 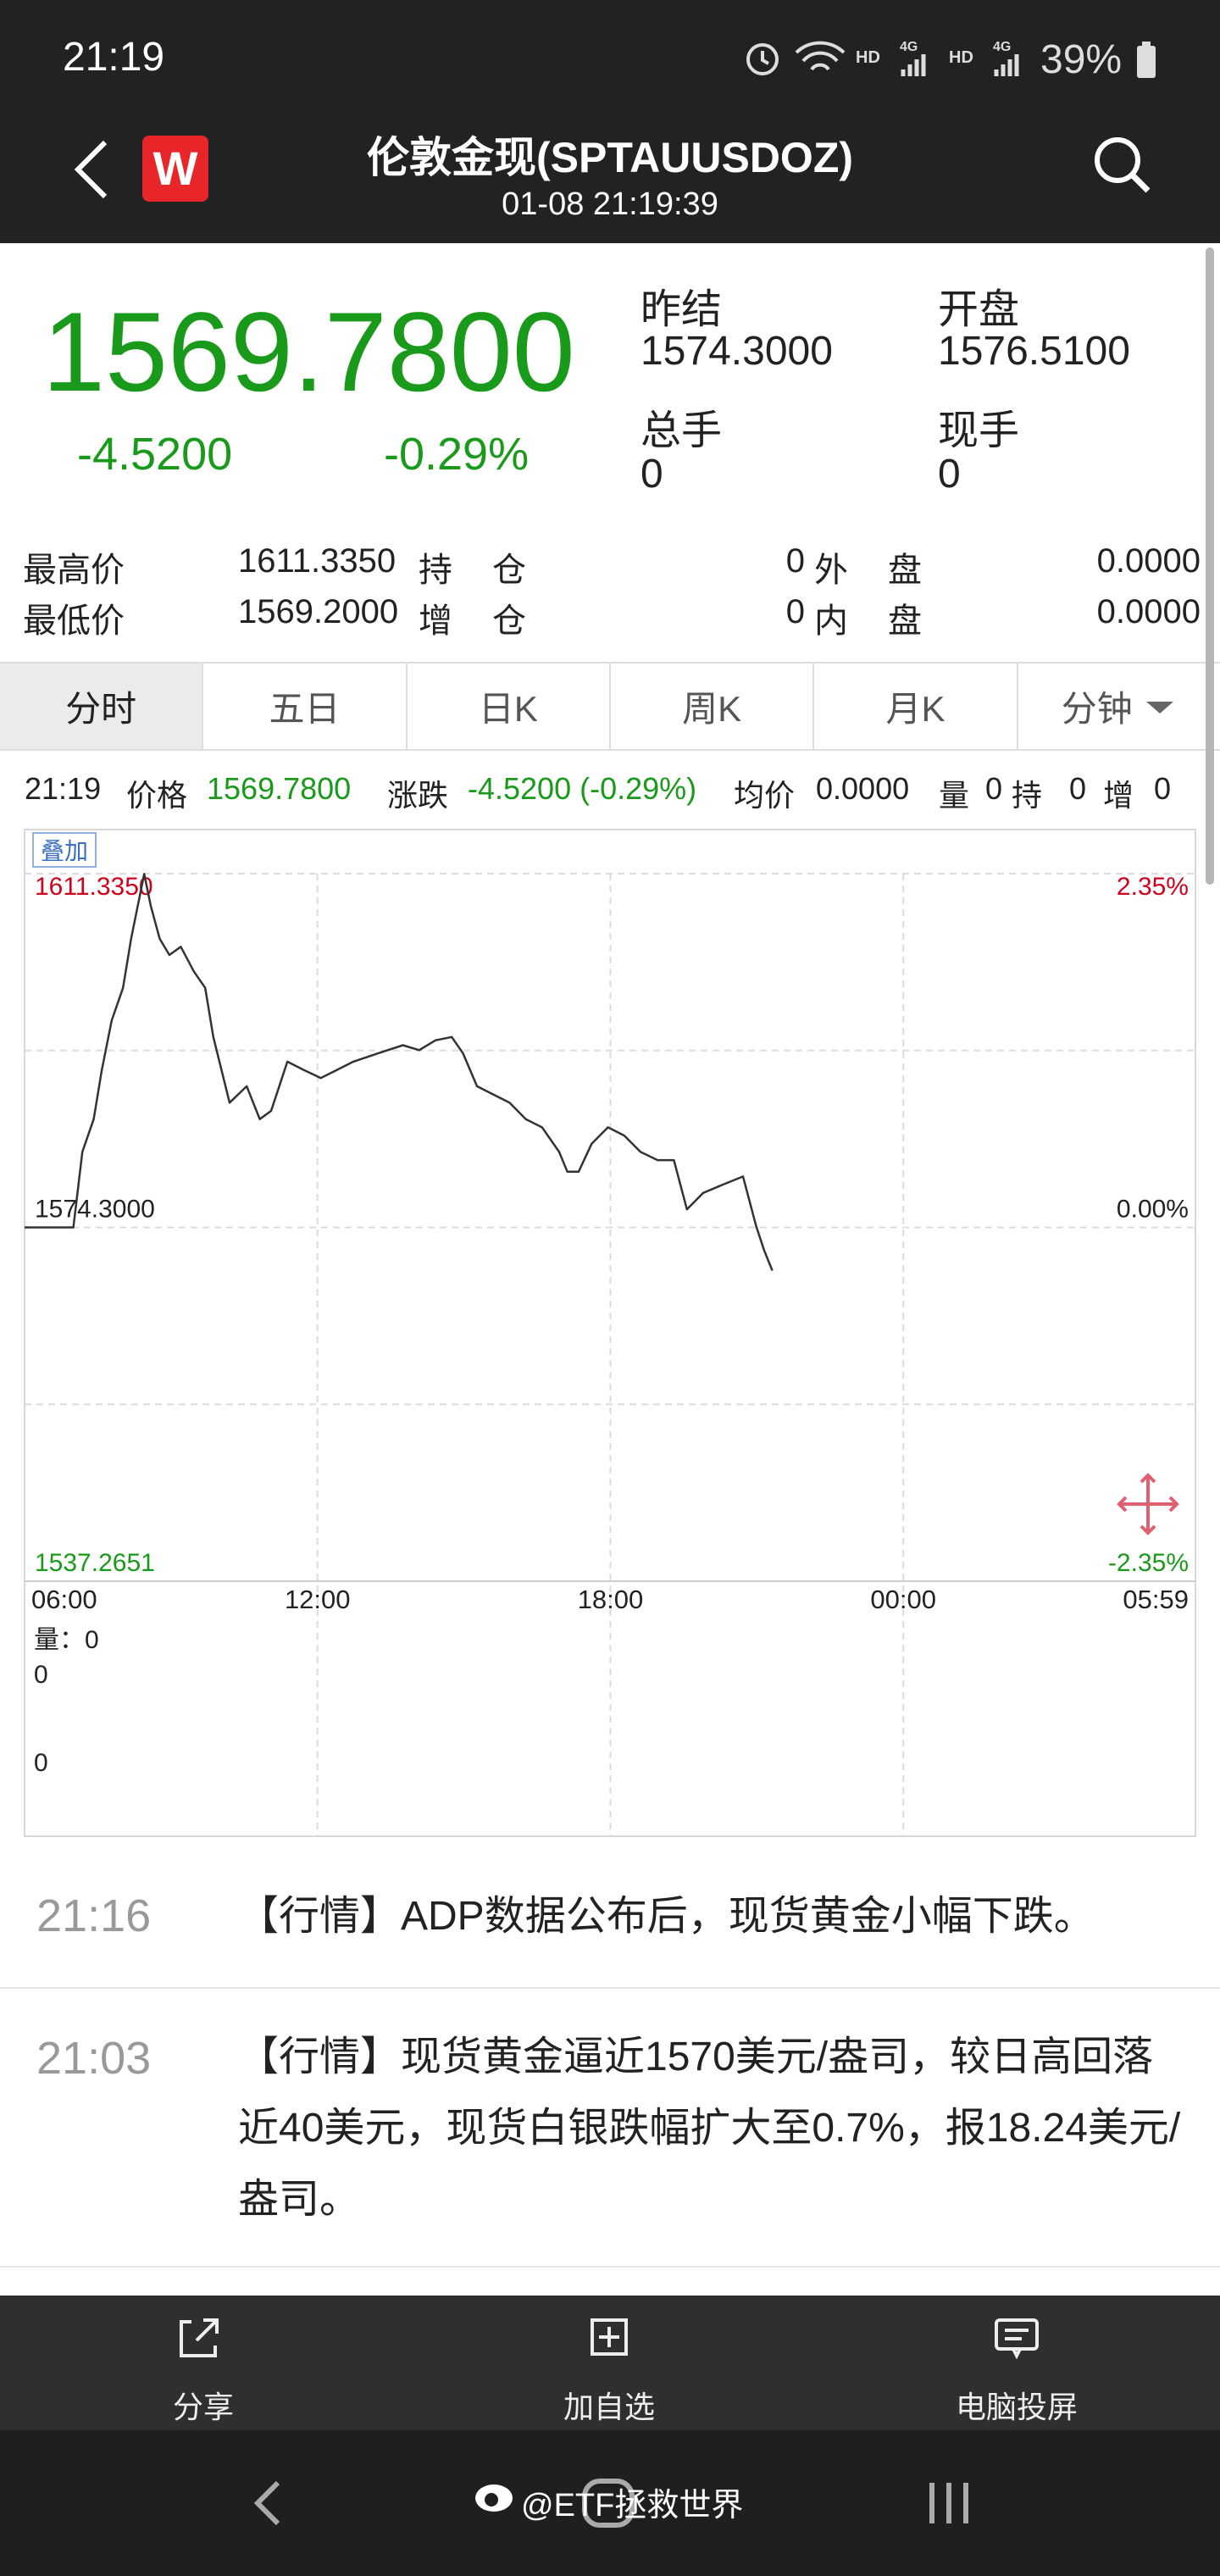 What do you see at coordinates (736, 351) in the screenshot?
I see `stat-value: 1574.3000` at bounding box center [736, 351].